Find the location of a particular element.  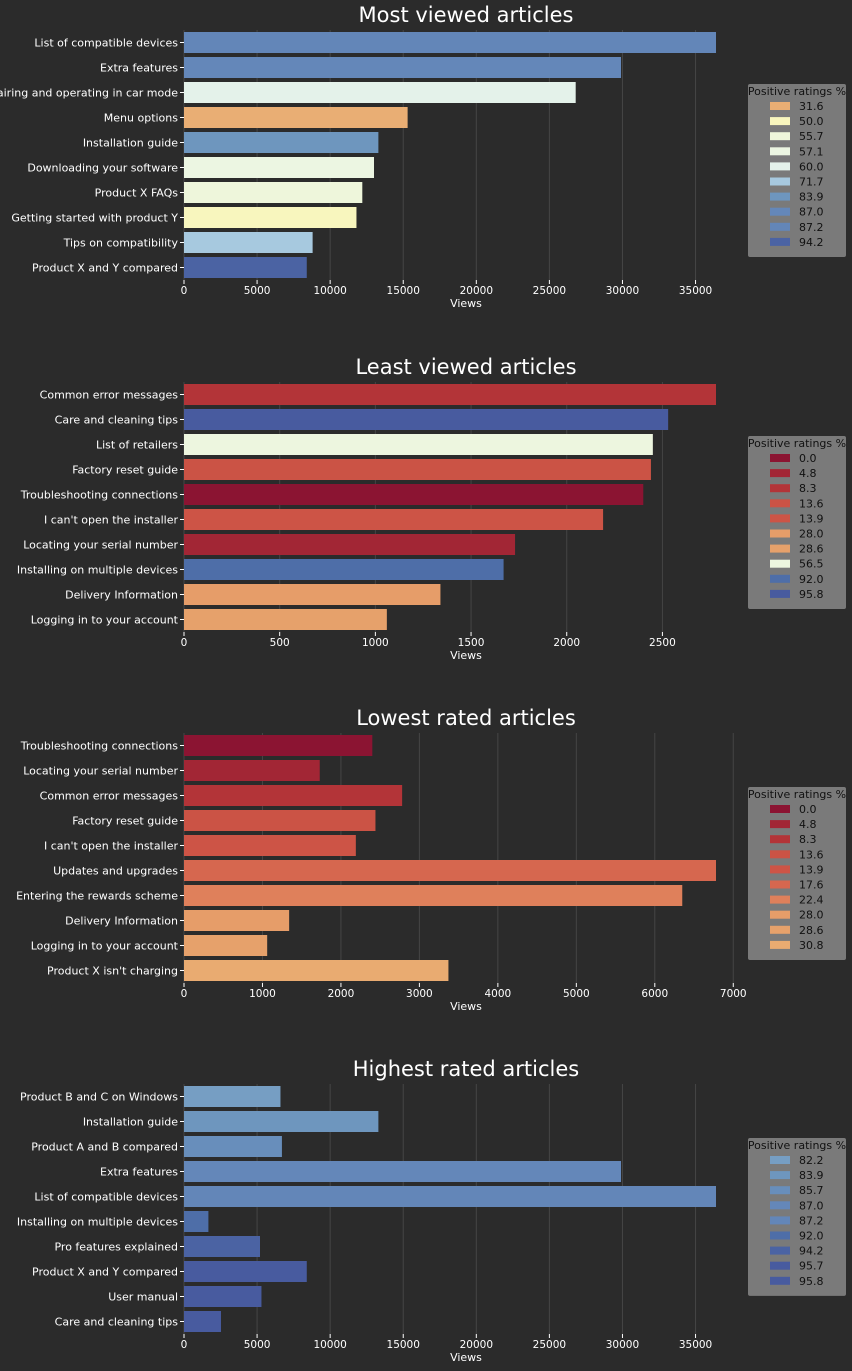

legend-label: 31.6 is located at coordinates (811, 106).